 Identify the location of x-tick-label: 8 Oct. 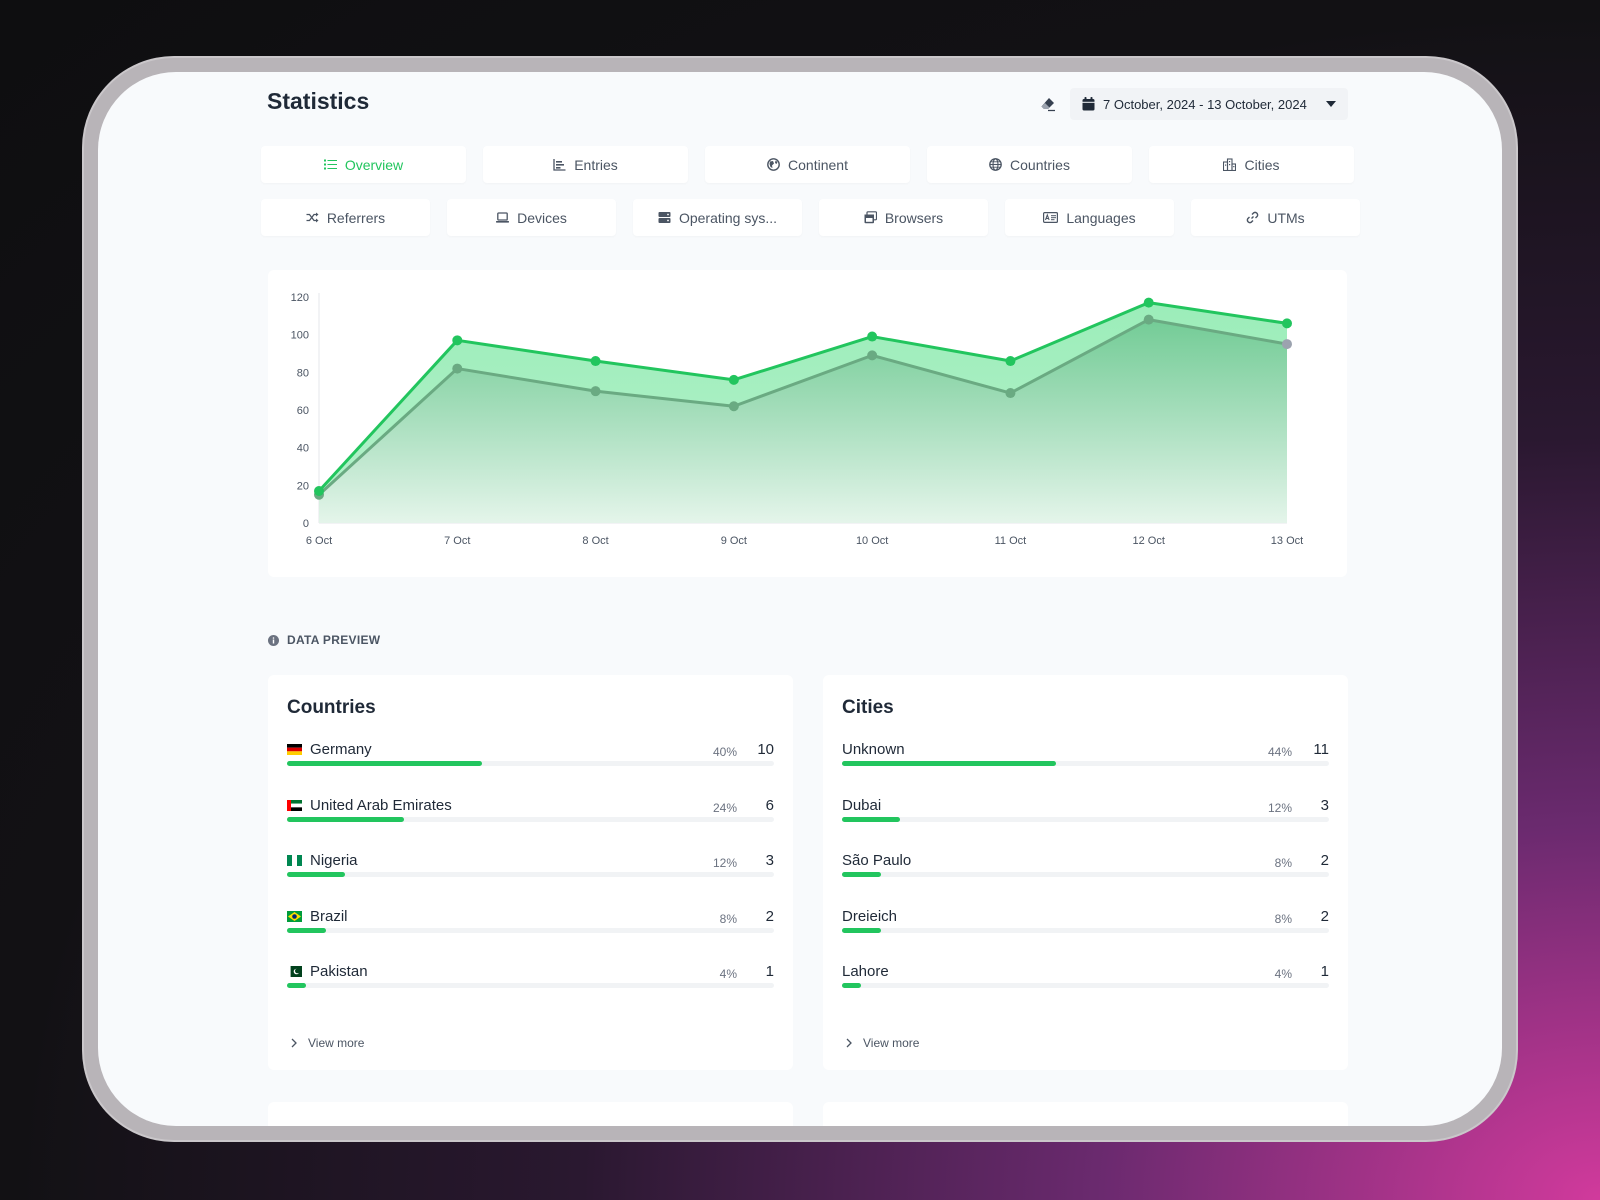
(595, 541).